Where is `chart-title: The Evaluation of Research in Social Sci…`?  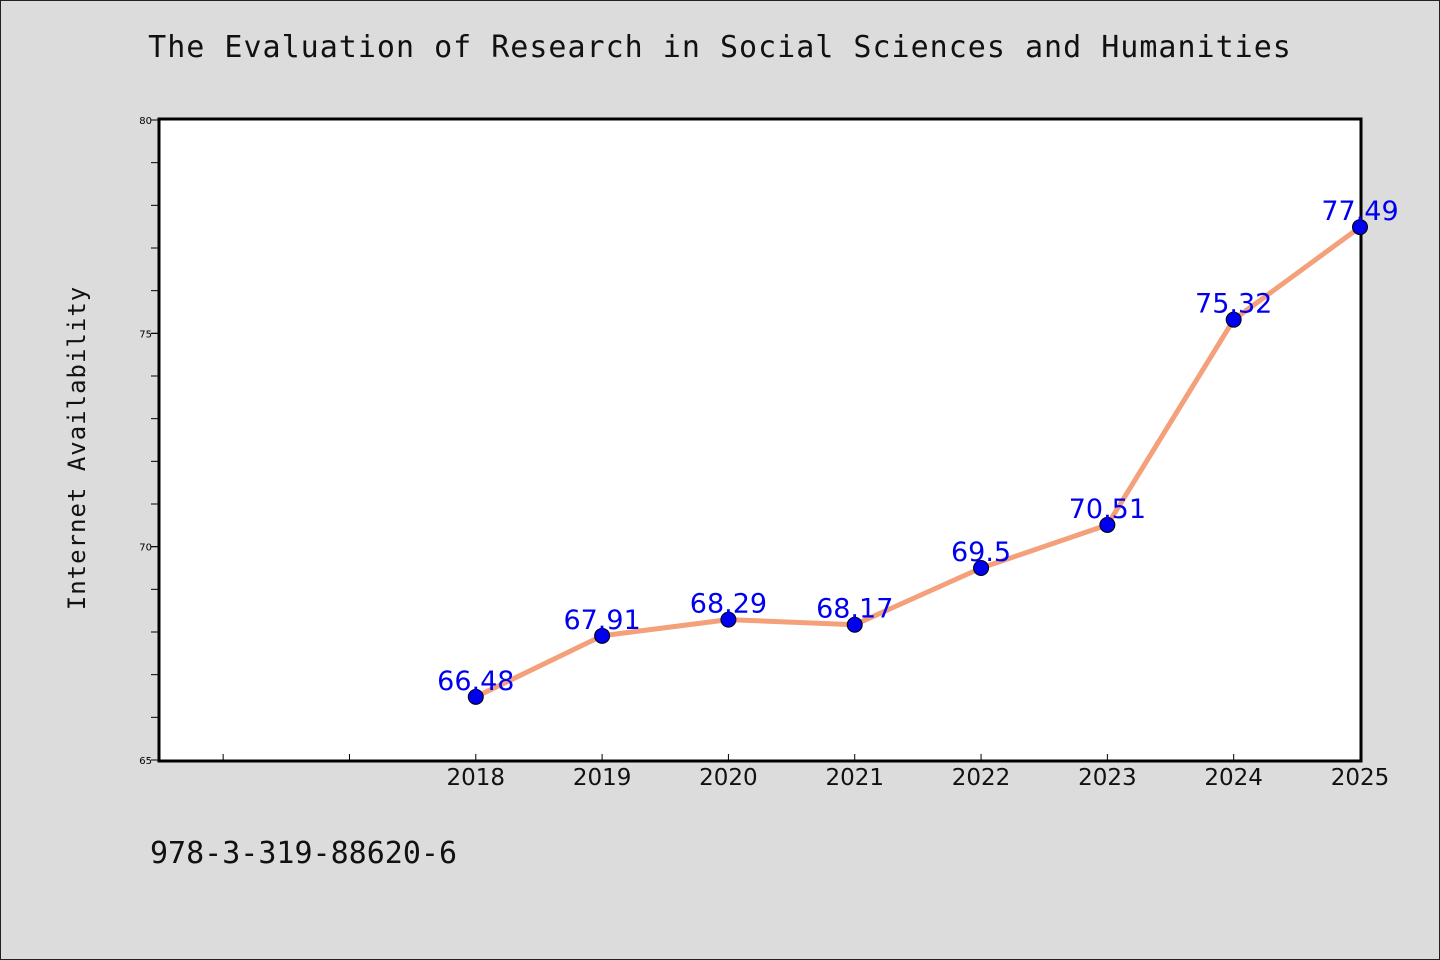 chart-title: The Evaluation of Research in Social Sci… is located at coordinates (720, 47).